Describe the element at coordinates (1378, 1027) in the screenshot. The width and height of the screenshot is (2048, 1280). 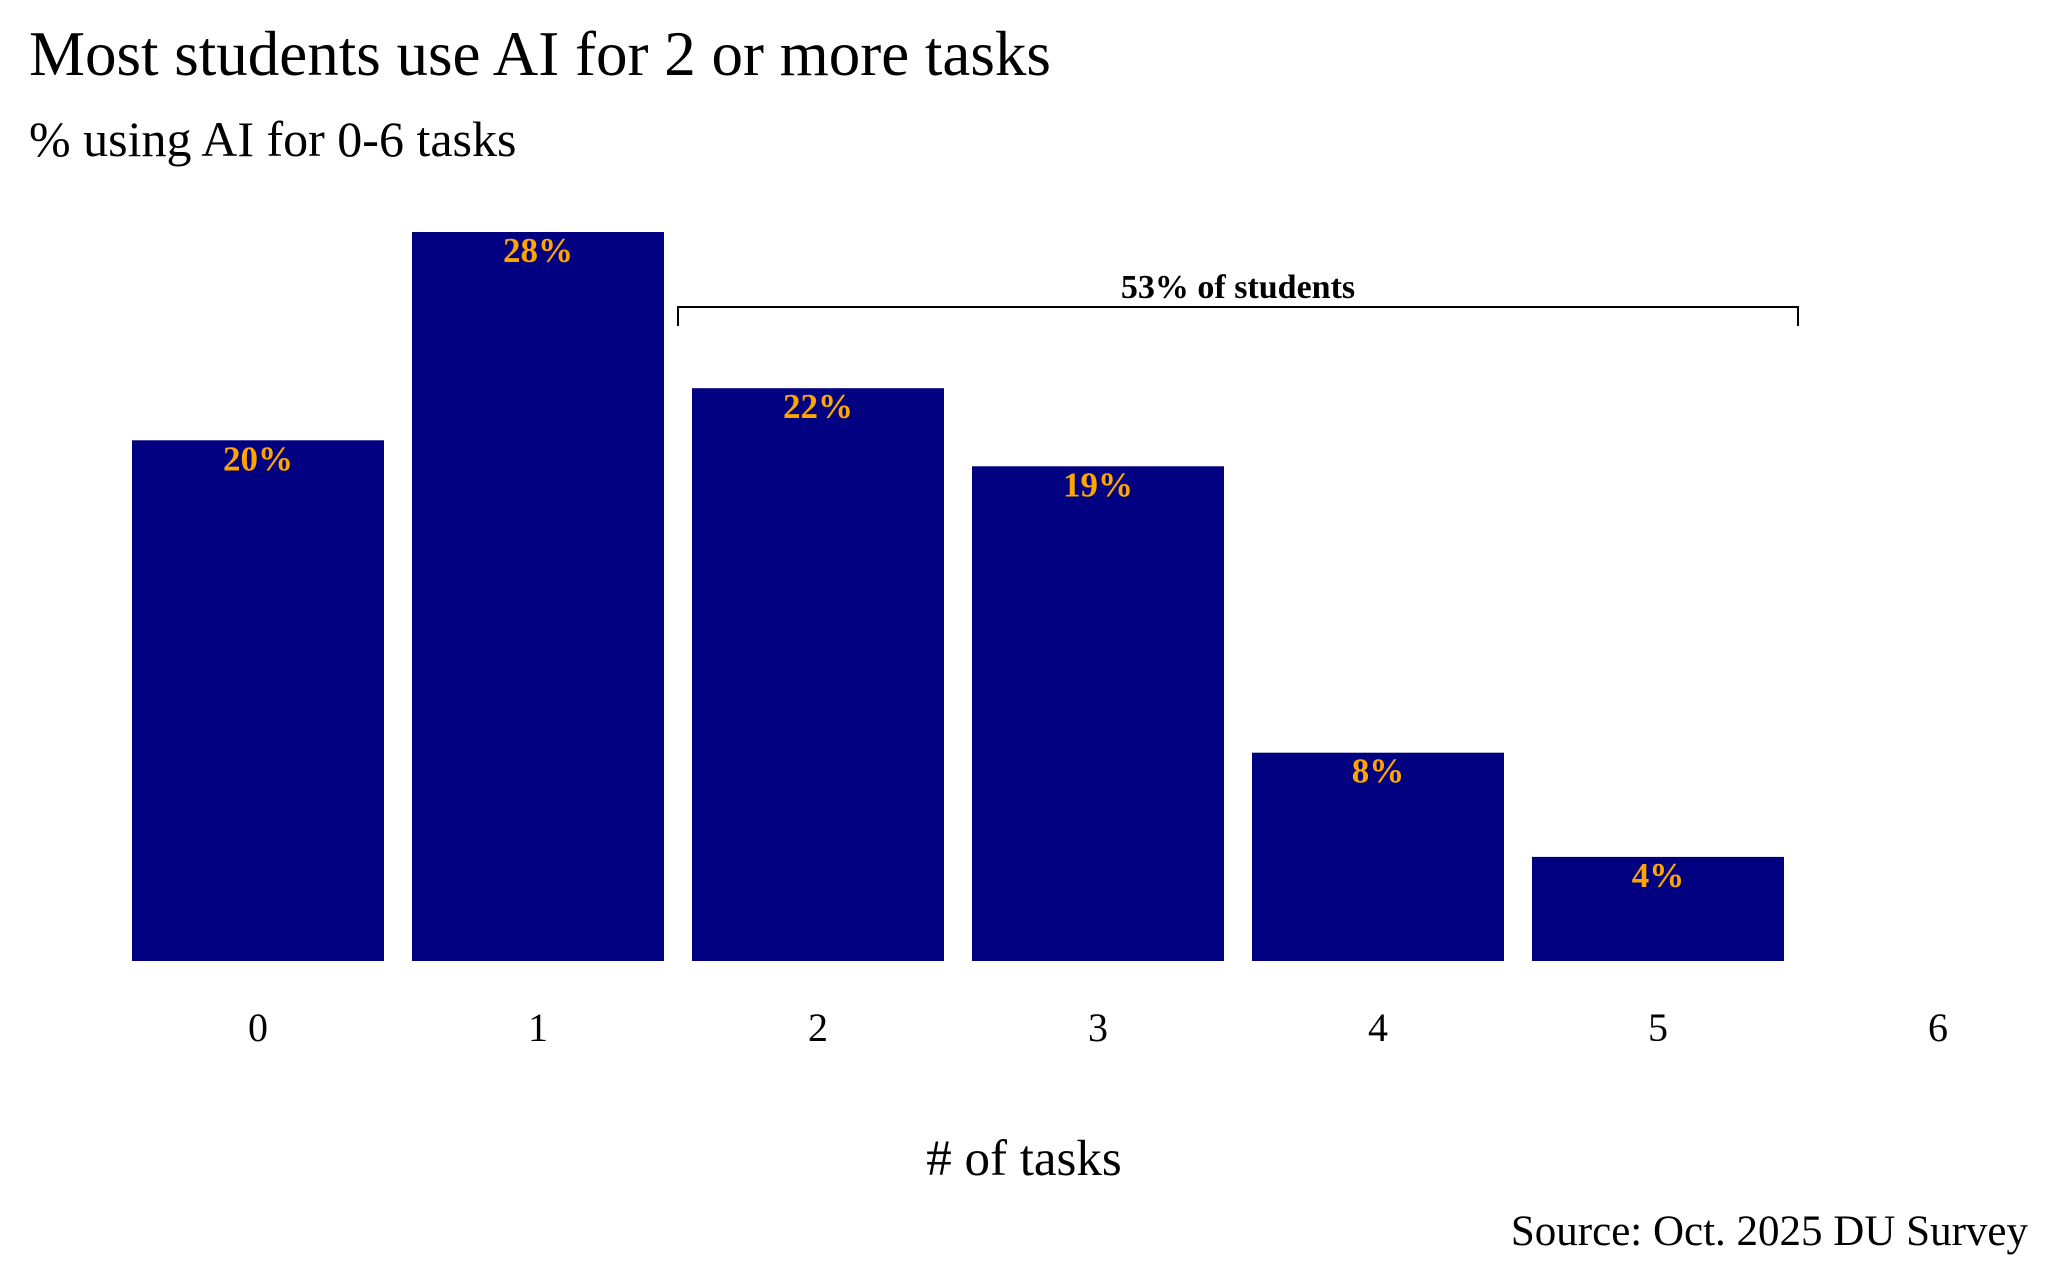
I see `x-tick-label-4: 4` at that location.